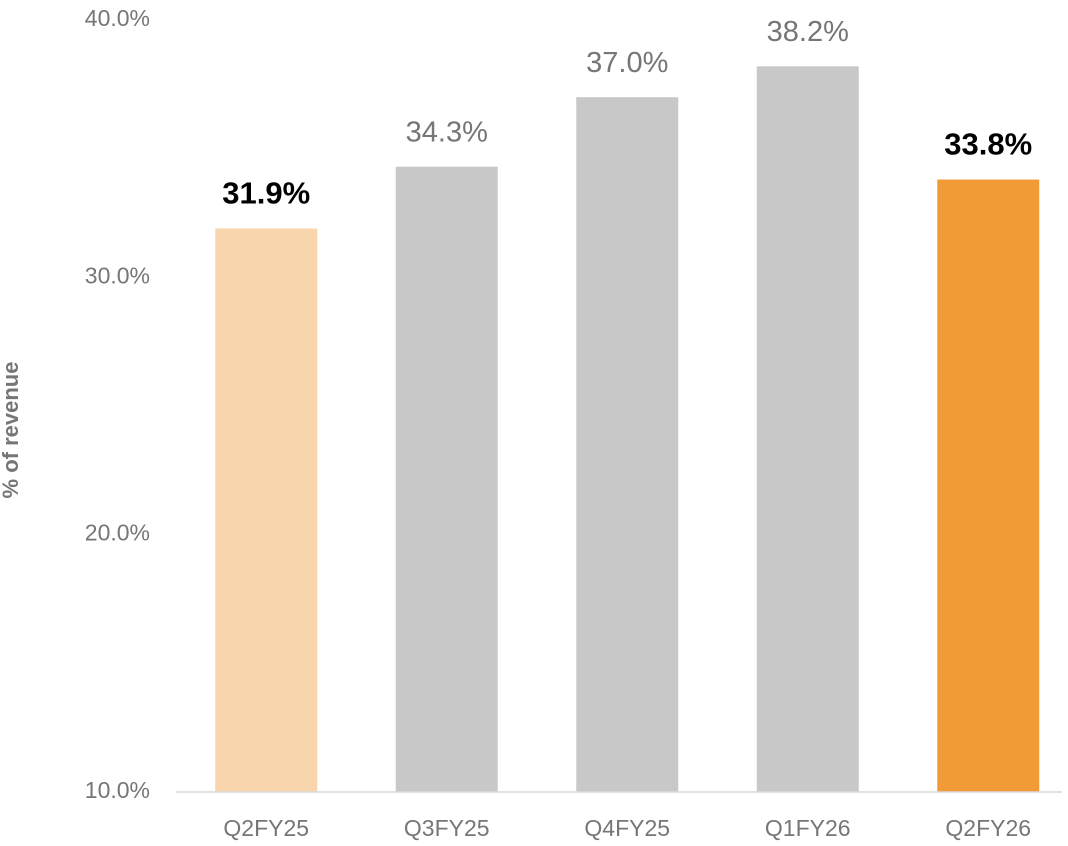 This screenshot has height=846, width=1068. Describe the element at coordinates (627, 828) in the screenshot. I see `x-tick-label: Q4FY25` at that location.